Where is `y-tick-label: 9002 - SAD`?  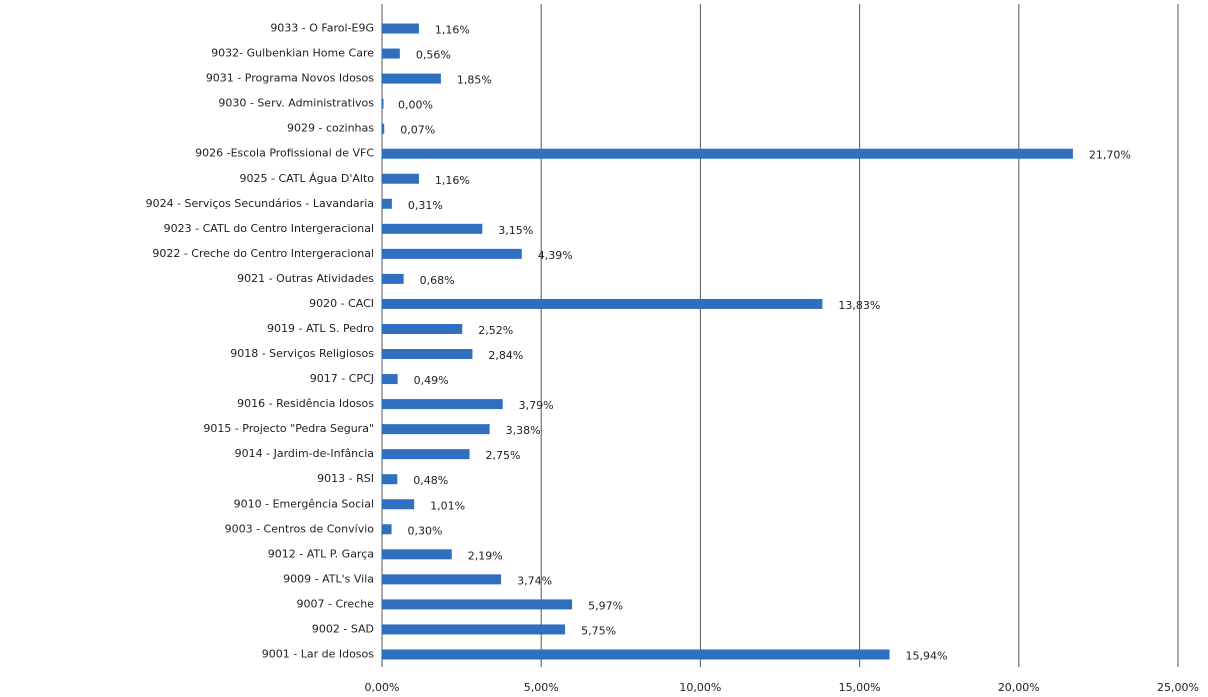
y-tick-label: 9002 - SAD is located at coordinates (343, 628).